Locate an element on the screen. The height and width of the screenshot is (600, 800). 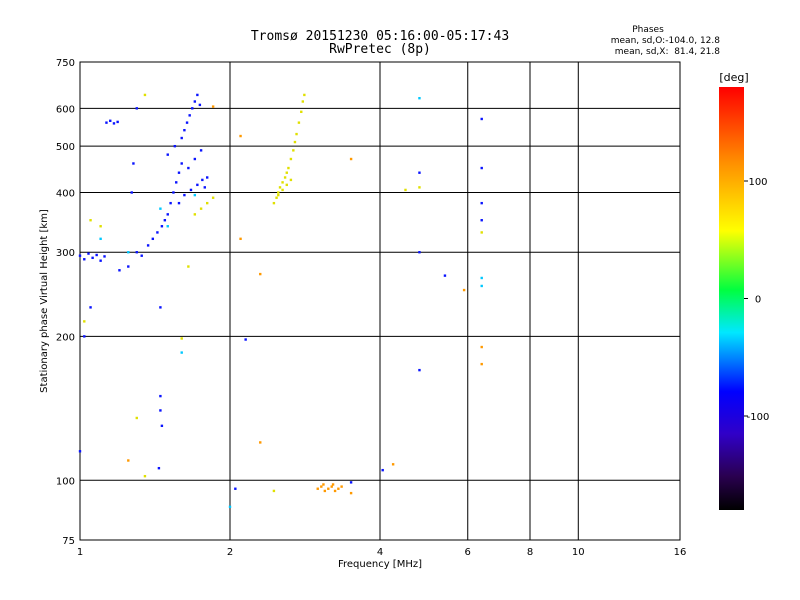
y-tick-label: 200 is located at coordinates (65, 337).